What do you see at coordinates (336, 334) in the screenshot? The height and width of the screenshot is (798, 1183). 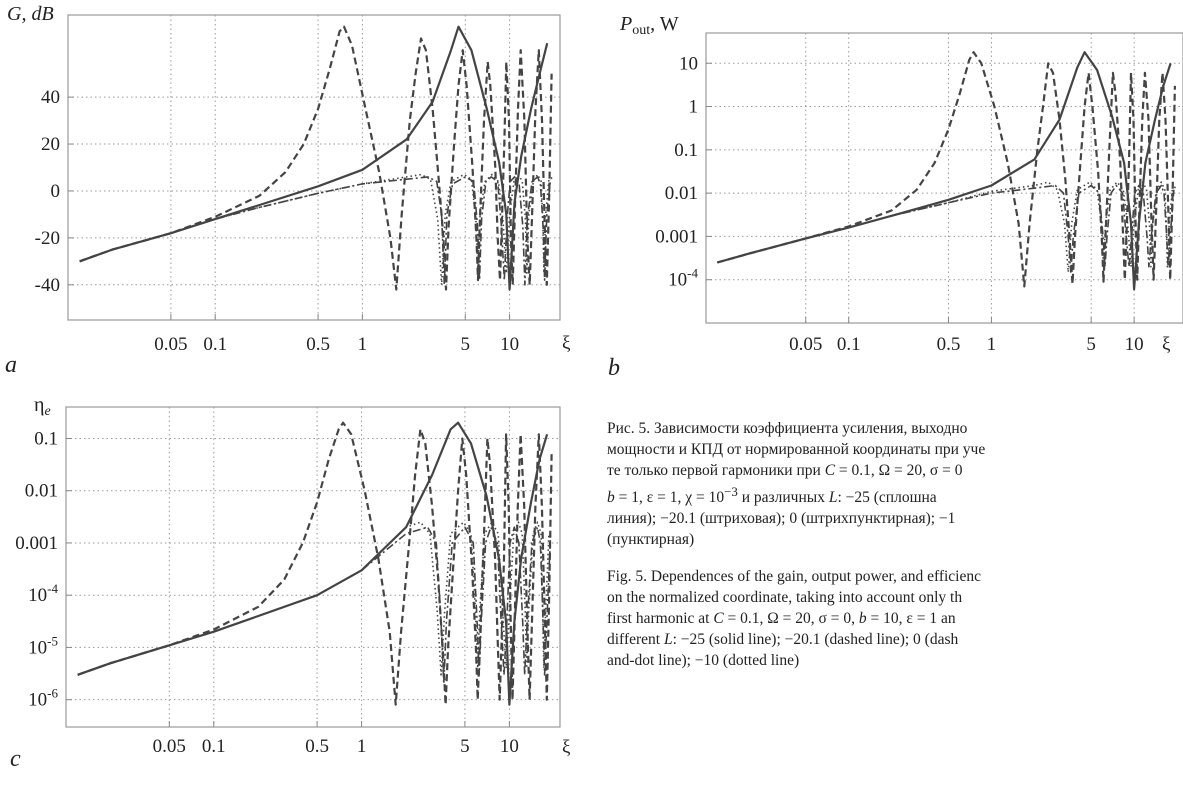 I see `x-ticks-a: 0.05 0.1 0.5 1 5 10` at bounding box center [336, 334].